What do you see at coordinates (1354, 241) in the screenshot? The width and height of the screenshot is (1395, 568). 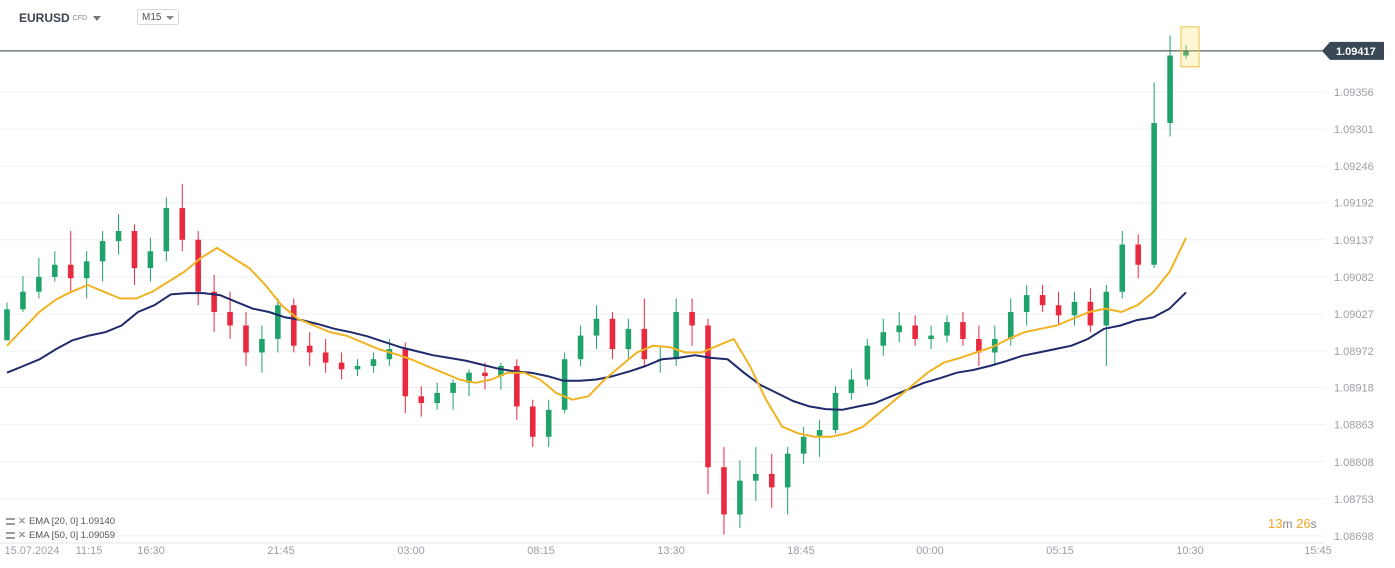 I see `y-tick-label: 1.09137` at bounding box center [1354, 241].